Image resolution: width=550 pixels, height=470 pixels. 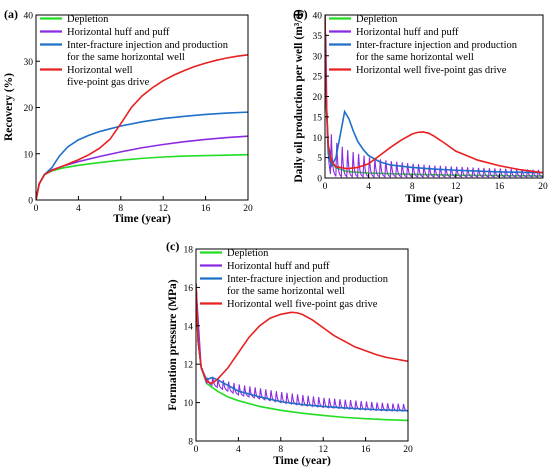 I want to click on panel-label: (a), so click(x=11, y=14).